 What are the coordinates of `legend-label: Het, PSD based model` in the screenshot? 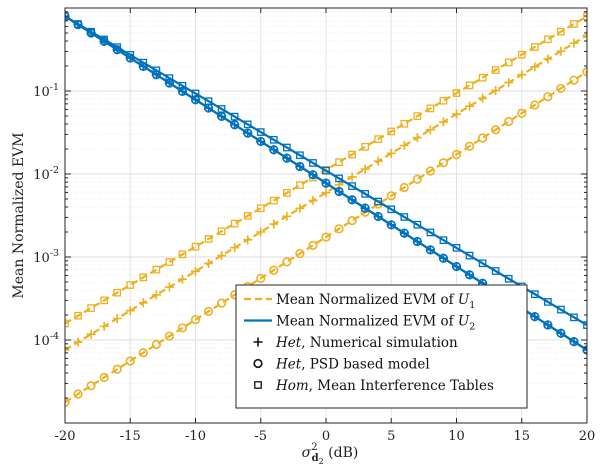 It's located at (352, 365).